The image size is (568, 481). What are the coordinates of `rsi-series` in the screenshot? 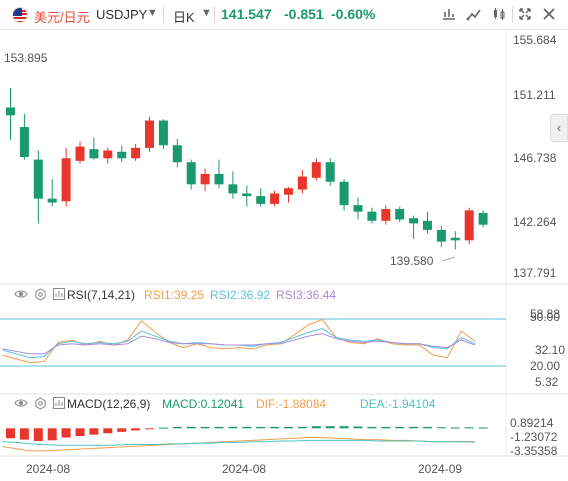 It's located at (239, 341).